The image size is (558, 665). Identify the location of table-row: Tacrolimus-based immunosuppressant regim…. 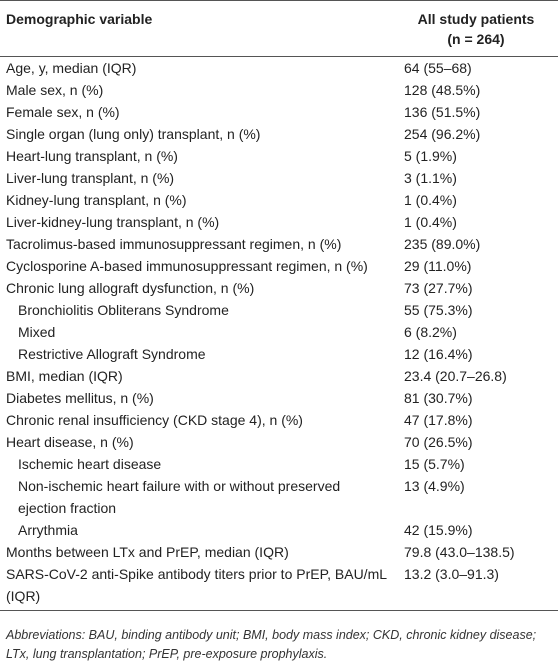
(279, 244).